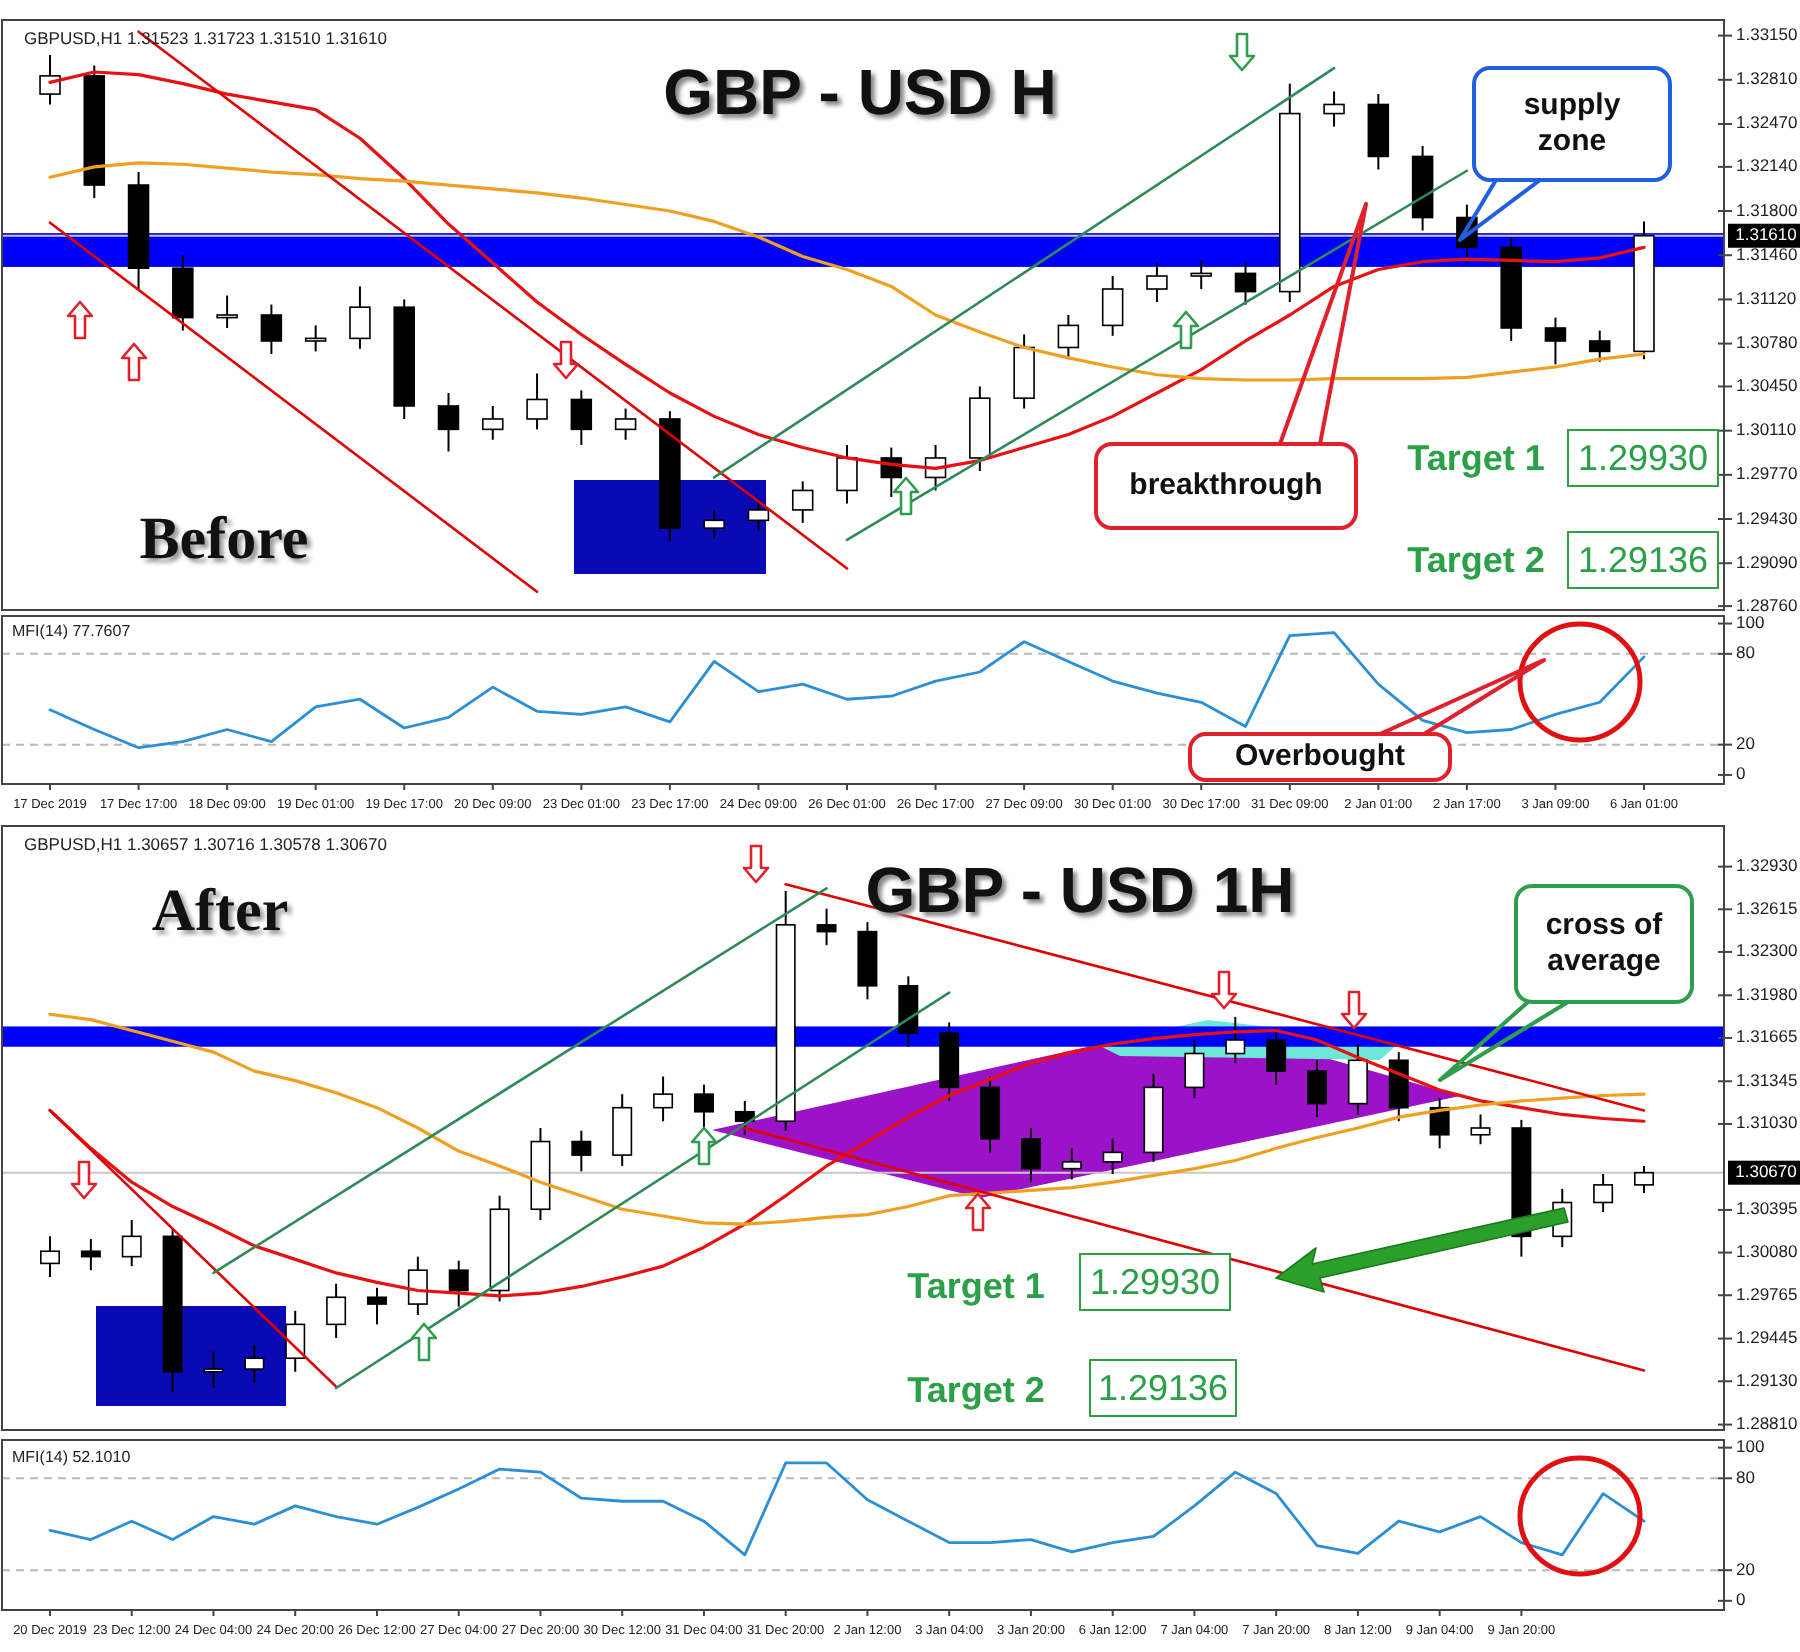 Image resolution: width=1800 pixels, height=1652 pixels. I want to click on y-tick-label: 1.29130, so click(1767, 1379).